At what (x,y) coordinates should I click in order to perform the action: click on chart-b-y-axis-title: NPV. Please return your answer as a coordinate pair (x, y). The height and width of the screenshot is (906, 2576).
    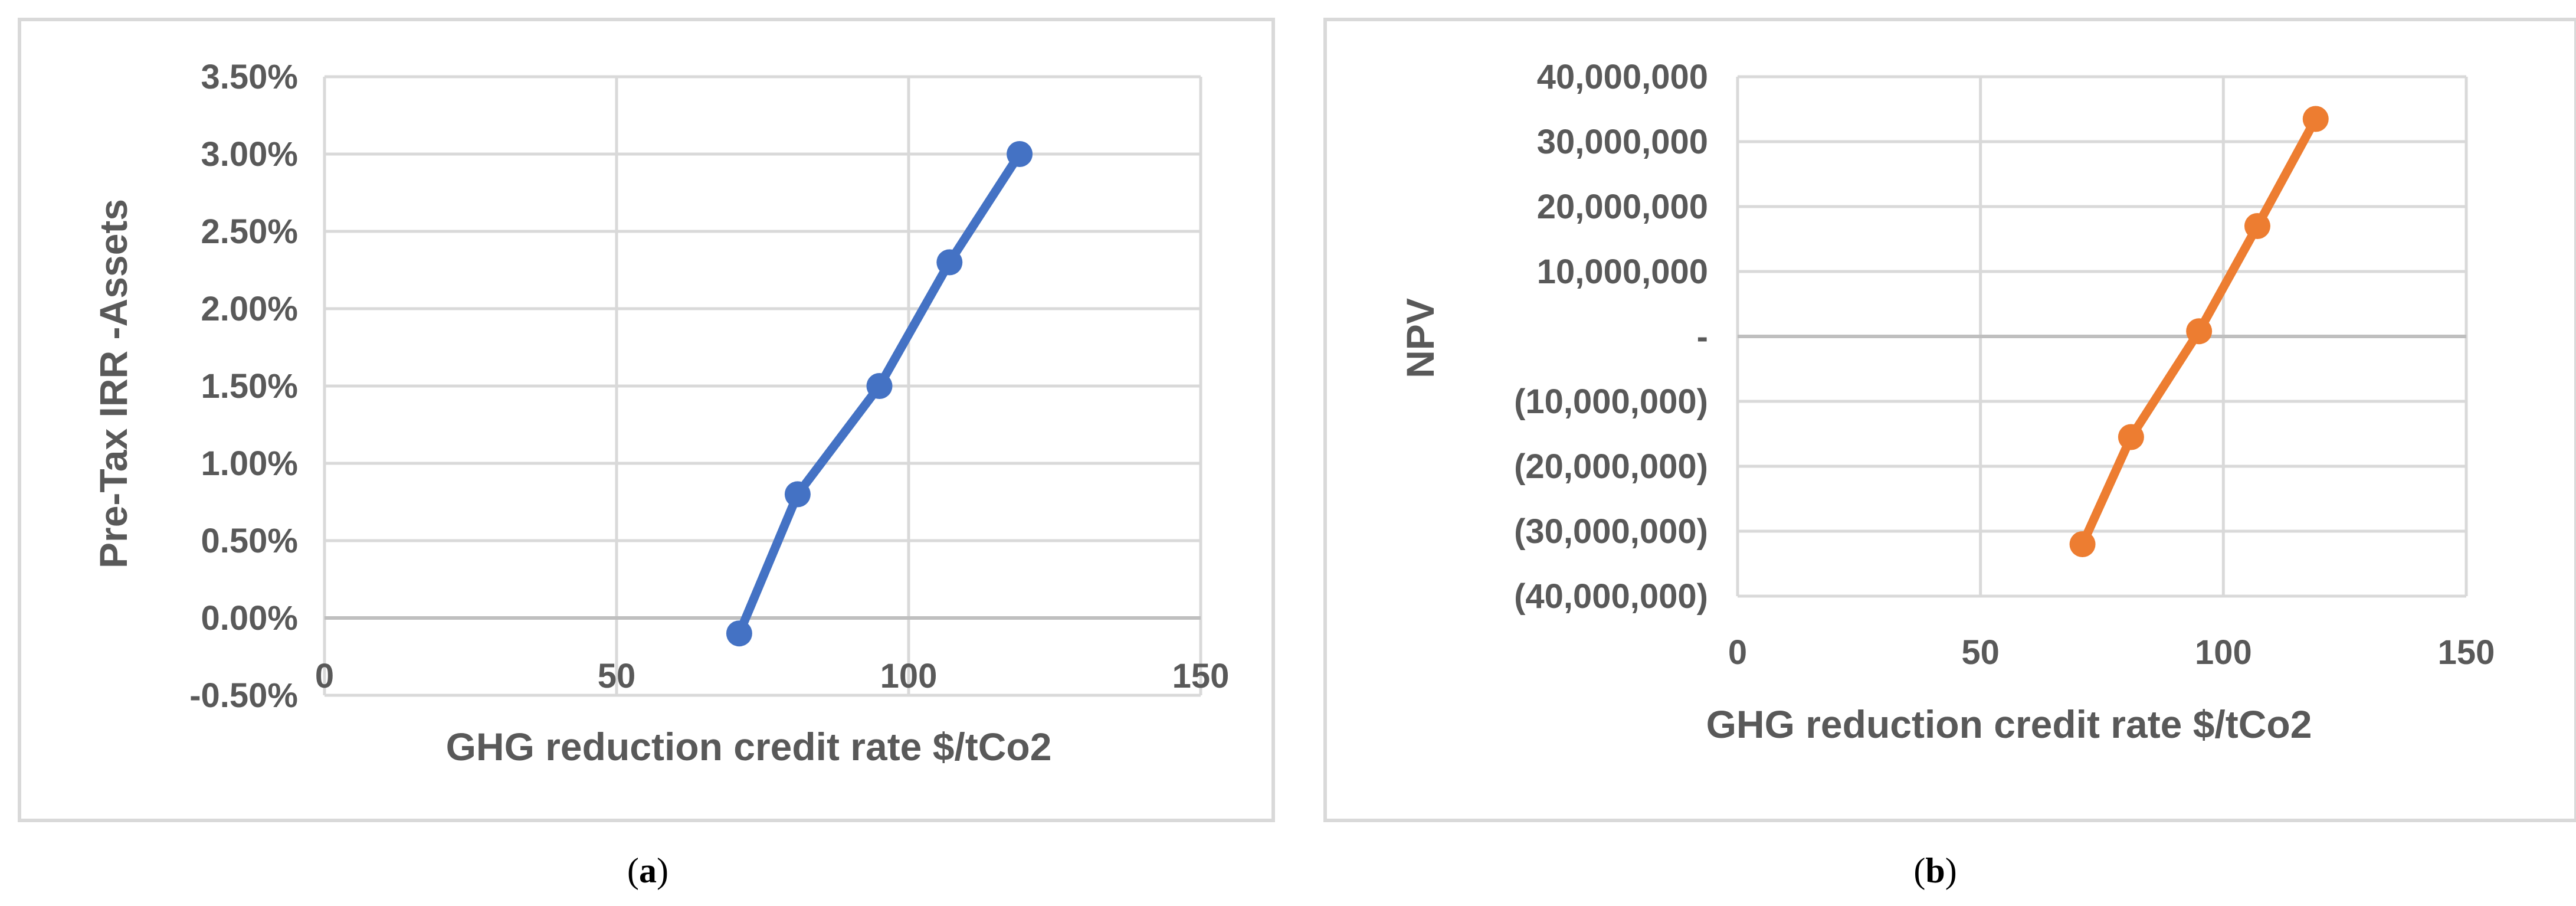
    Looking at the image, I should click on (1420, 338).